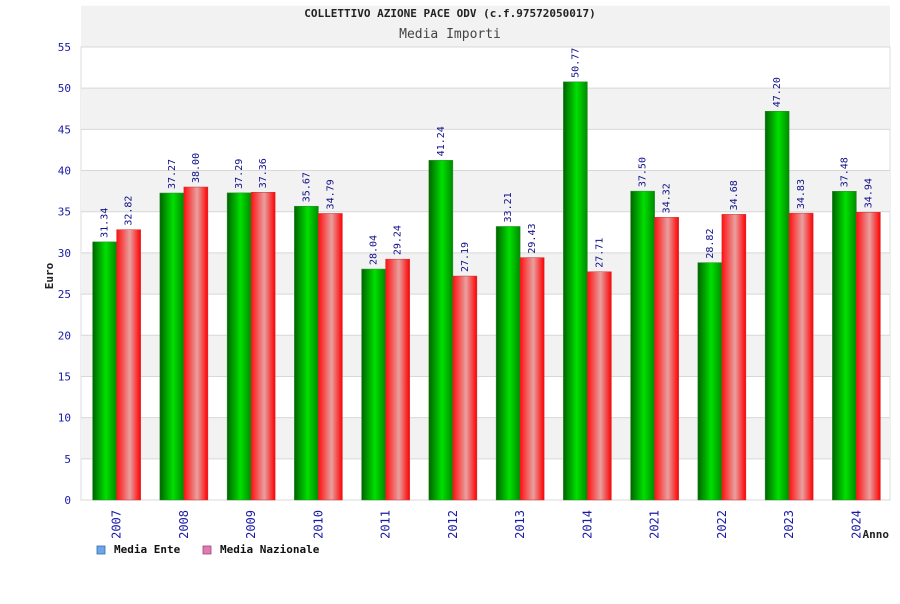 The height and width of the screenshot is (604, 900). What do you see at coordinates (184, 524) in the screenshot?
I see `x-tick-label: 2008` at bounding box center [184, 524].